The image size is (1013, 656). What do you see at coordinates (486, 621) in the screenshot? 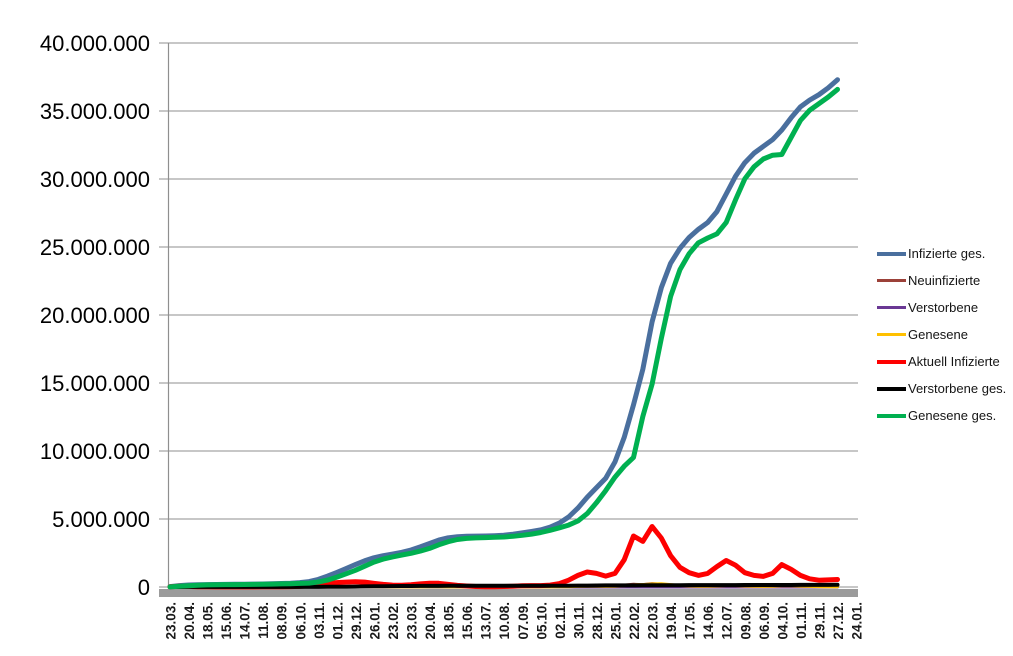
I see `x-tick-label: 13.07.` at bounding box center [486, 621].